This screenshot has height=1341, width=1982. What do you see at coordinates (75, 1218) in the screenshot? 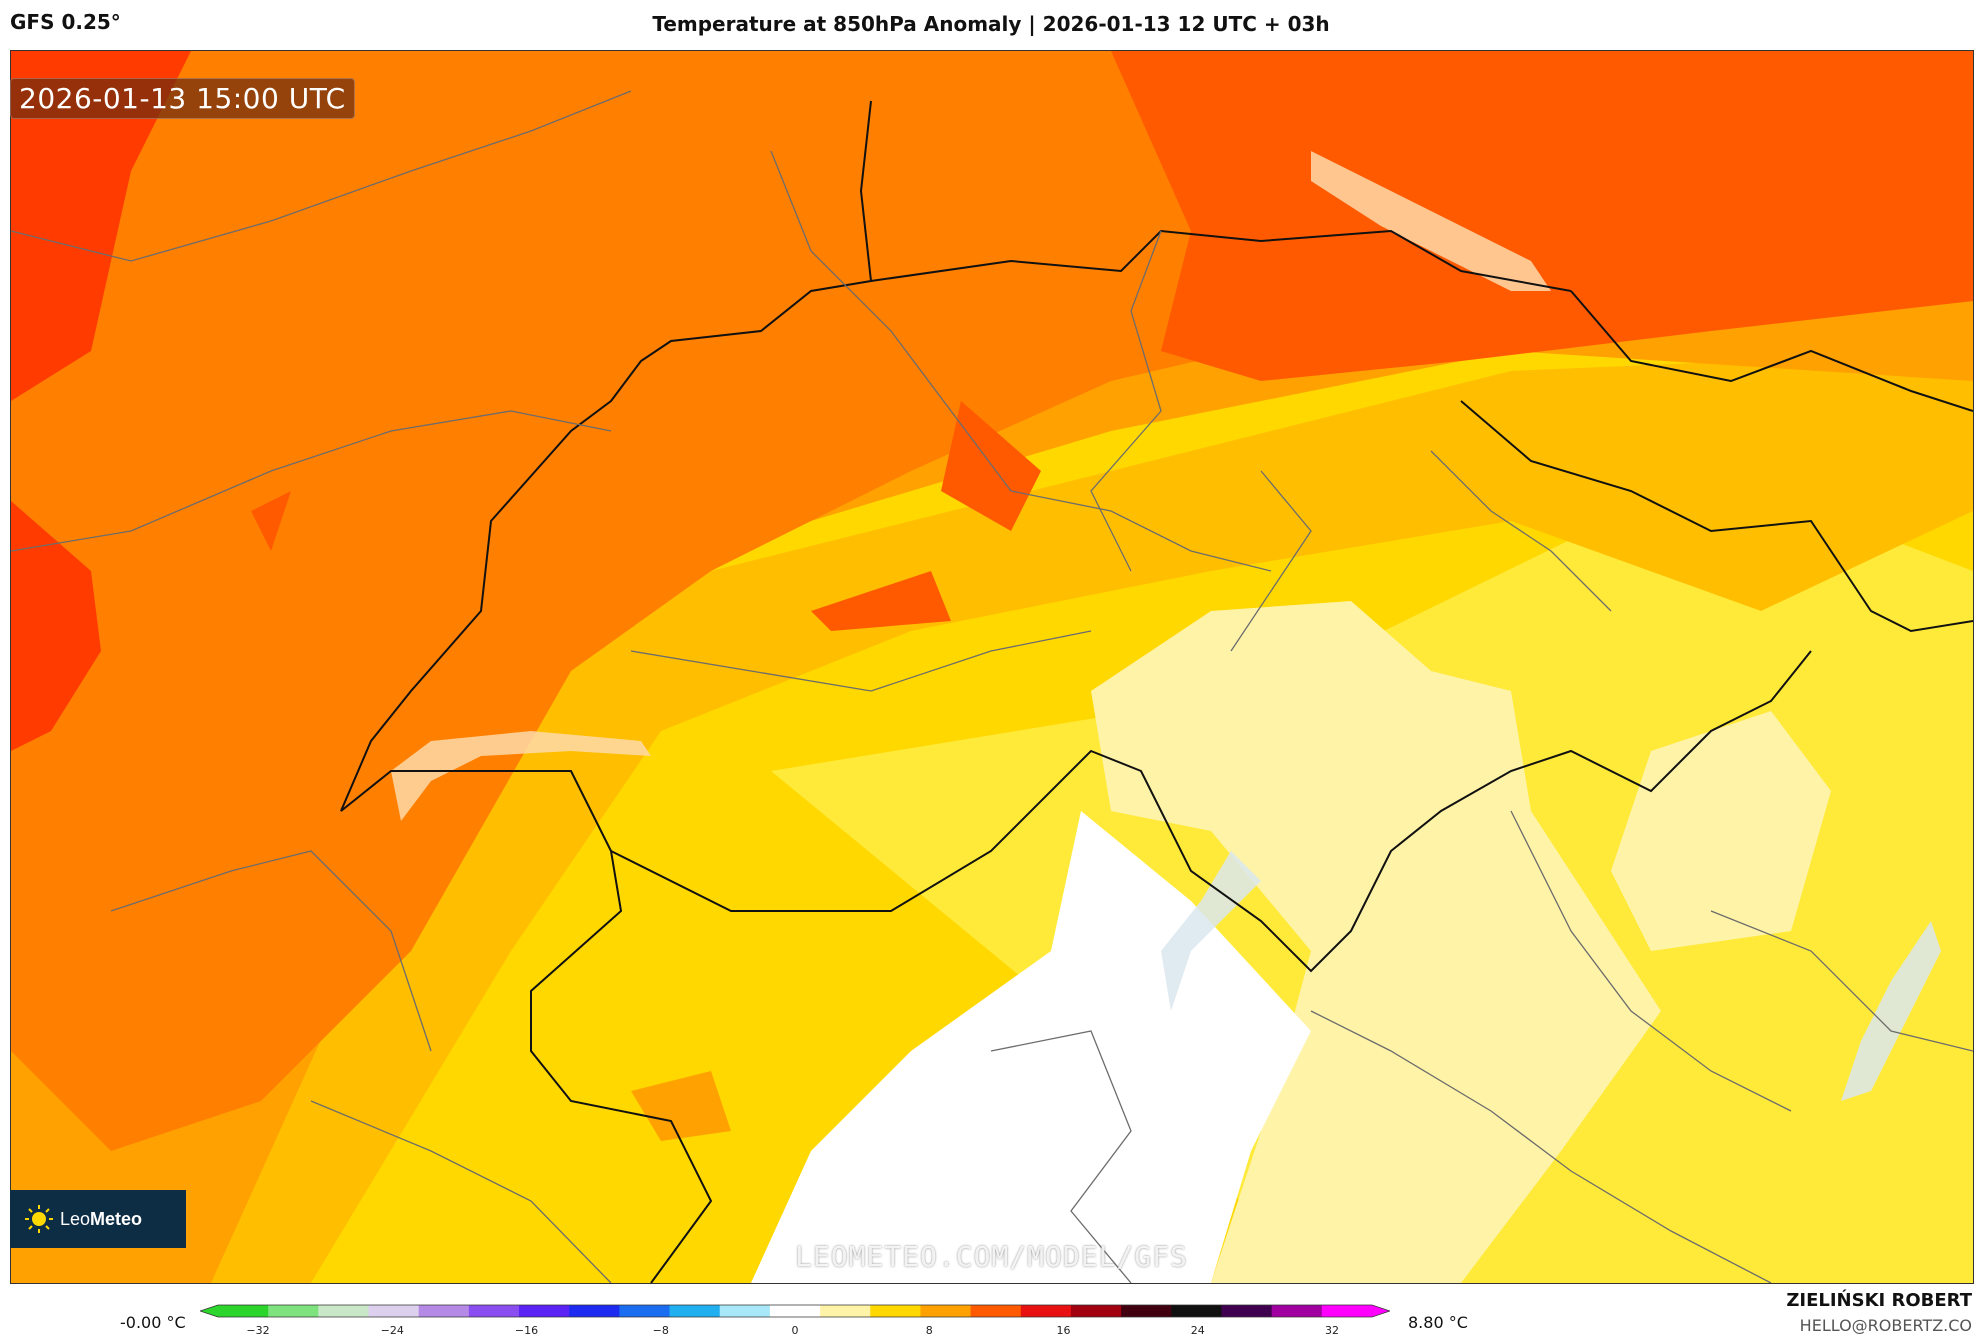
I see `logo-text-regular: Leo` at bounding box center [75, 1218].